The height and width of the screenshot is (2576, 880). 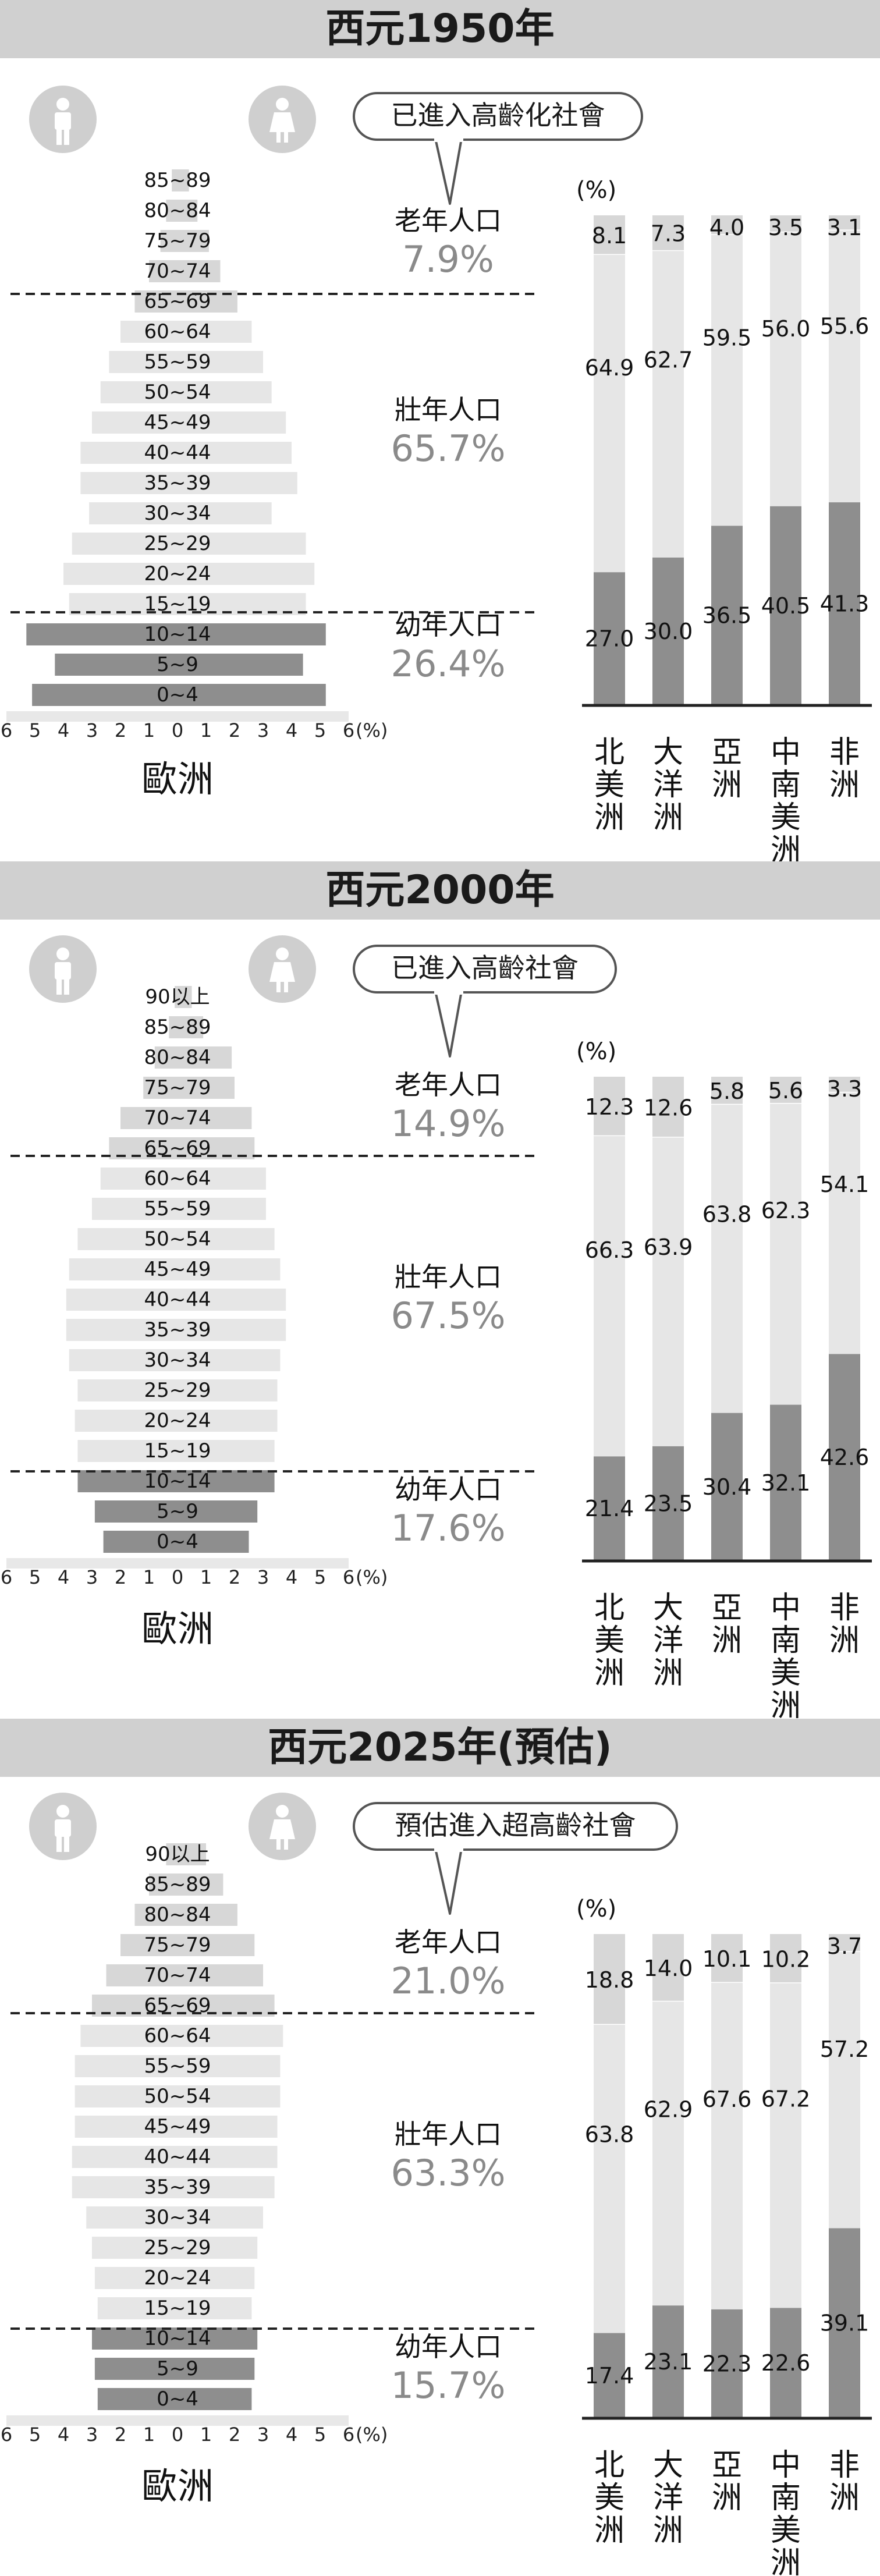 I want to click on age-label: 75~79, so click(x=177, y=1087).